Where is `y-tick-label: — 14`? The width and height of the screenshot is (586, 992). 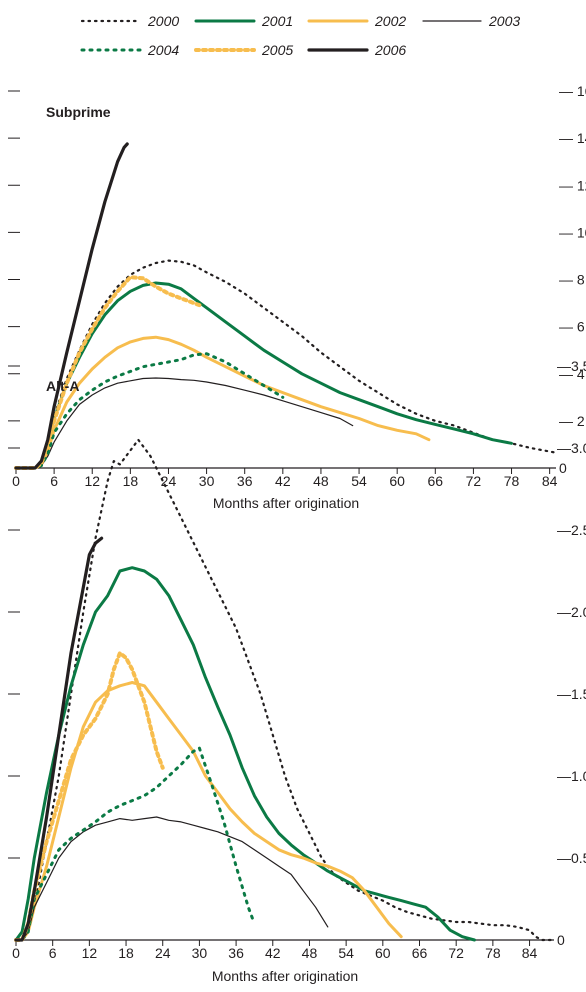
y-tick-label: — 14 is located at coordinates (572, 138).